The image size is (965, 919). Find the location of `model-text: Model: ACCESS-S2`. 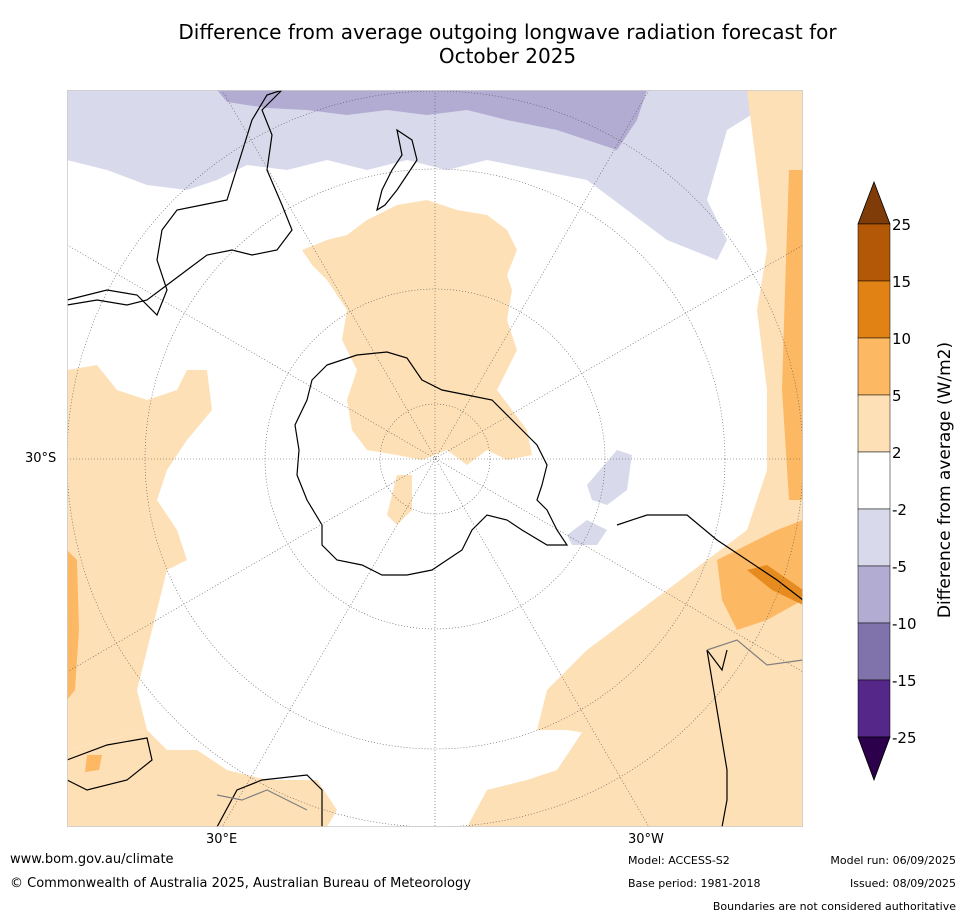

model-text: Model: ACCESS-S2 is located at coordinates (679, 860).